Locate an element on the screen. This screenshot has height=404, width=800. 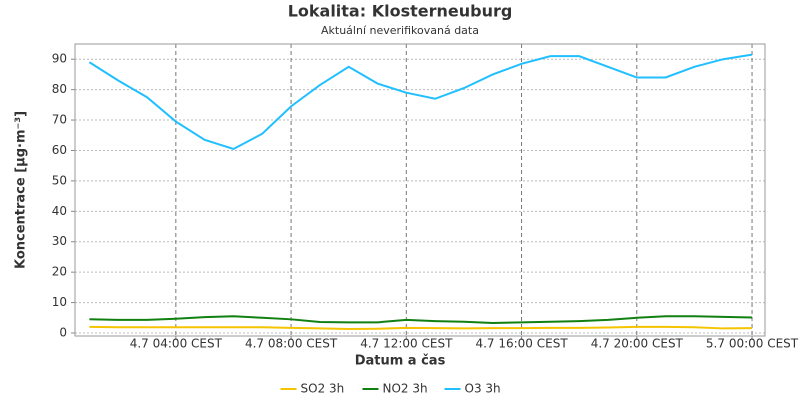
y-tick-label: 40 is located at coordinates (59, 211).